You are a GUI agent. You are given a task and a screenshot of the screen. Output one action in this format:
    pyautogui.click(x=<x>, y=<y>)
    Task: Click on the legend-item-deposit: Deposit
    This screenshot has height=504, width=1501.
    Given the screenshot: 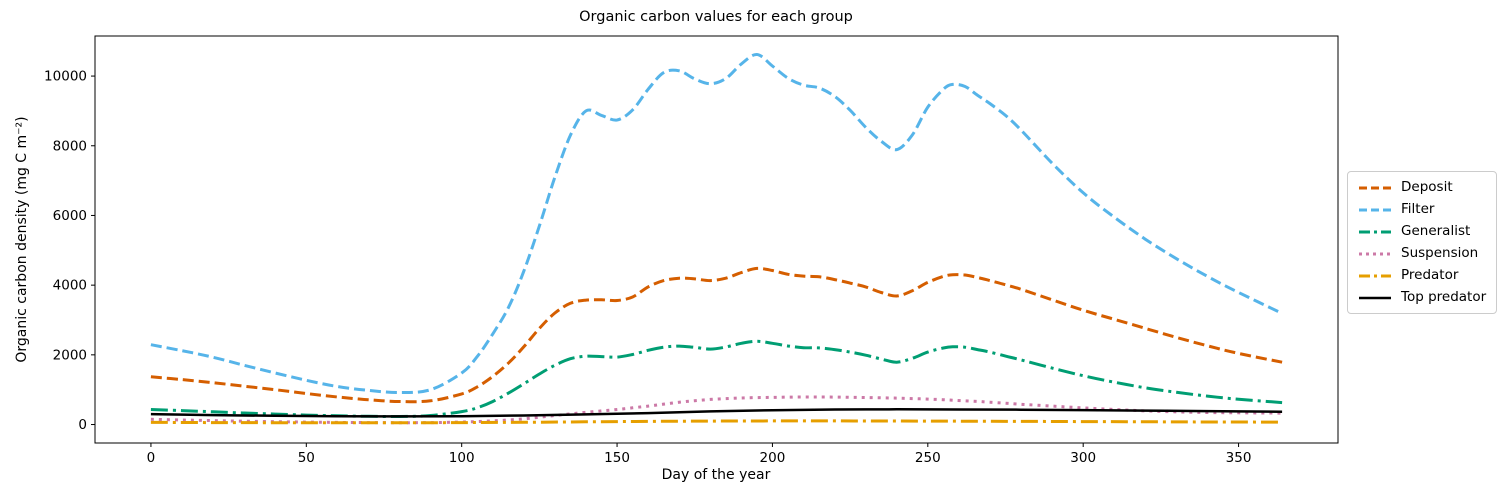 What is the action you would take?
    pyautogui.click(x=1422, y=187)
    